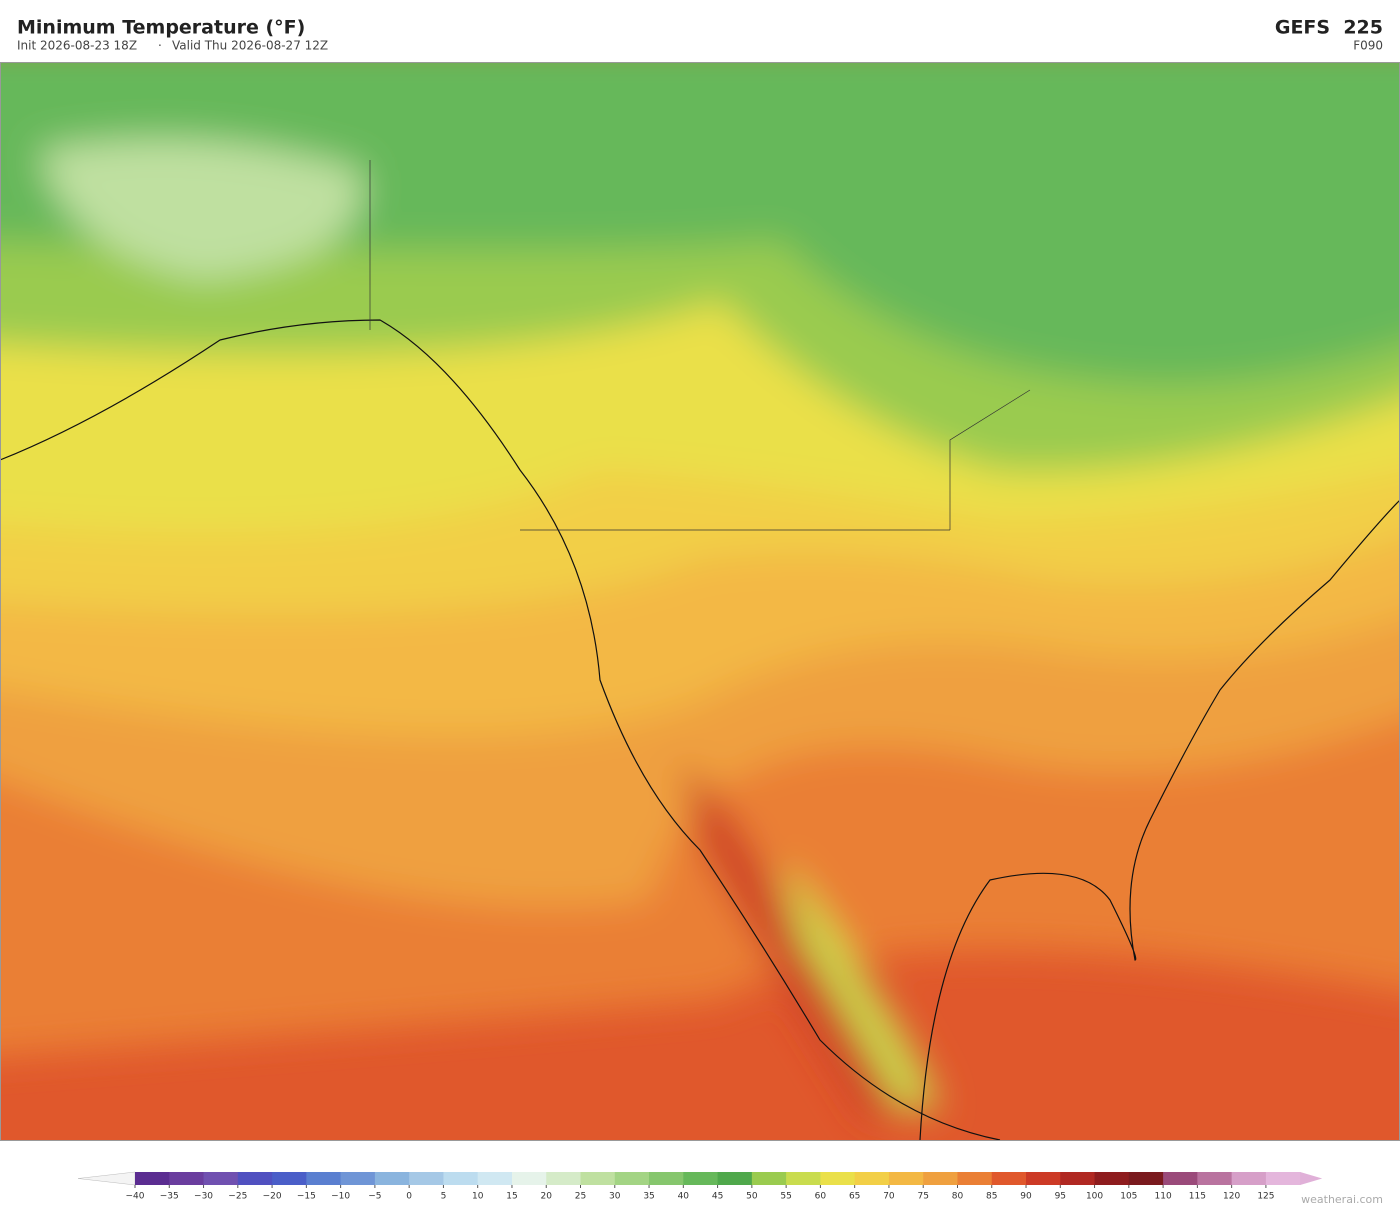  I want to click on colorbar-tick-label: −5, so click(374, 1197).